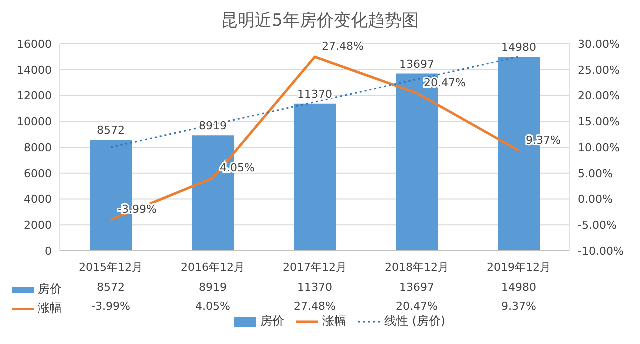 This screenshot has width=640, height=344. I want to click on y2-tick-label: -10.00%, so click(601, 251).